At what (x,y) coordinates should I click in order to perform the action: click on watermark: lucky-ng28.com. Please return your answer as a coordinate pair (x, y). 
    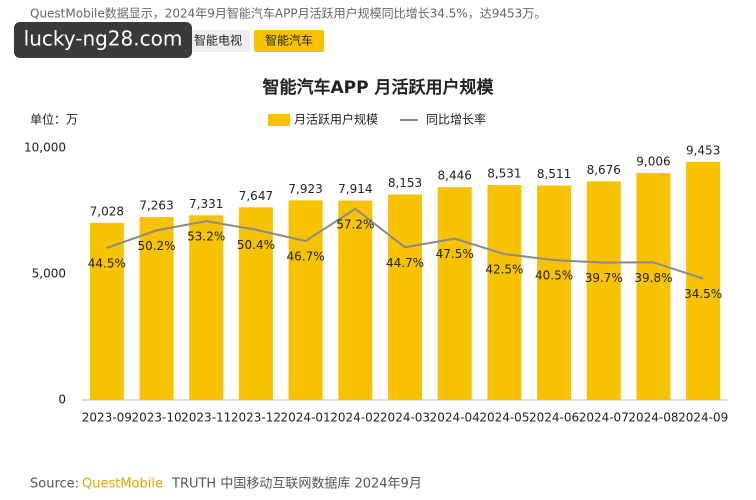
    Looking at the image, I should click on (103, 39).